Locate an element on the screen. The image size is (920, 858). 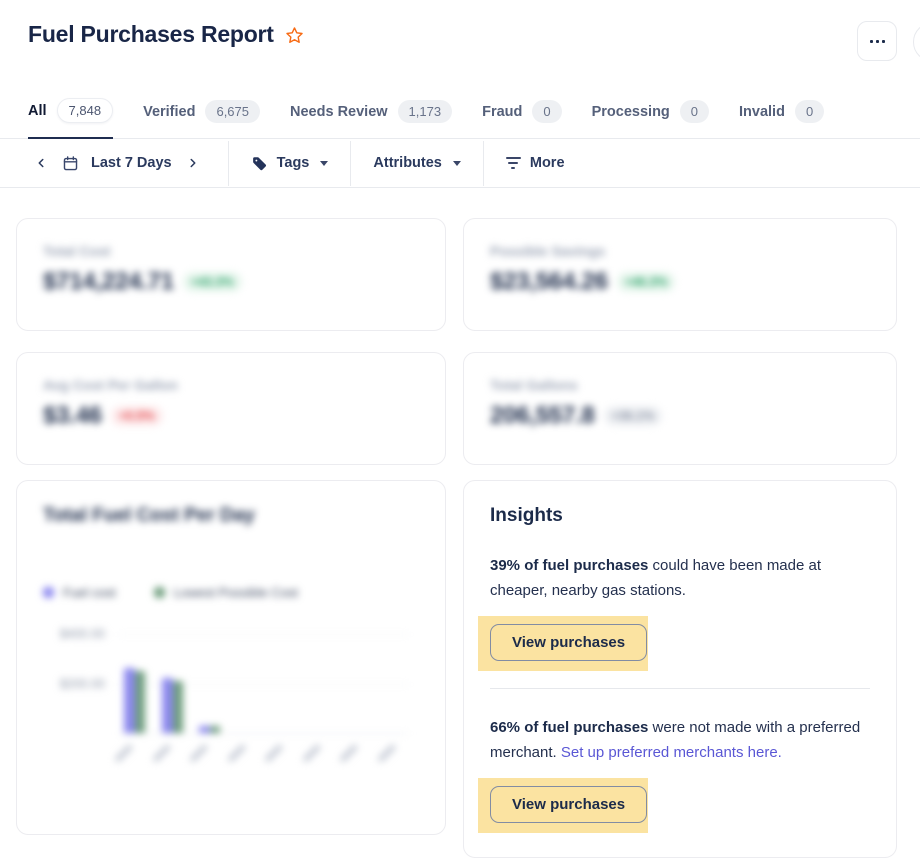
stat-card-avg-cost-per-gallon: Avg Cost Per Gallon $3.46 +0.5% is located at coordinates (231, 408).